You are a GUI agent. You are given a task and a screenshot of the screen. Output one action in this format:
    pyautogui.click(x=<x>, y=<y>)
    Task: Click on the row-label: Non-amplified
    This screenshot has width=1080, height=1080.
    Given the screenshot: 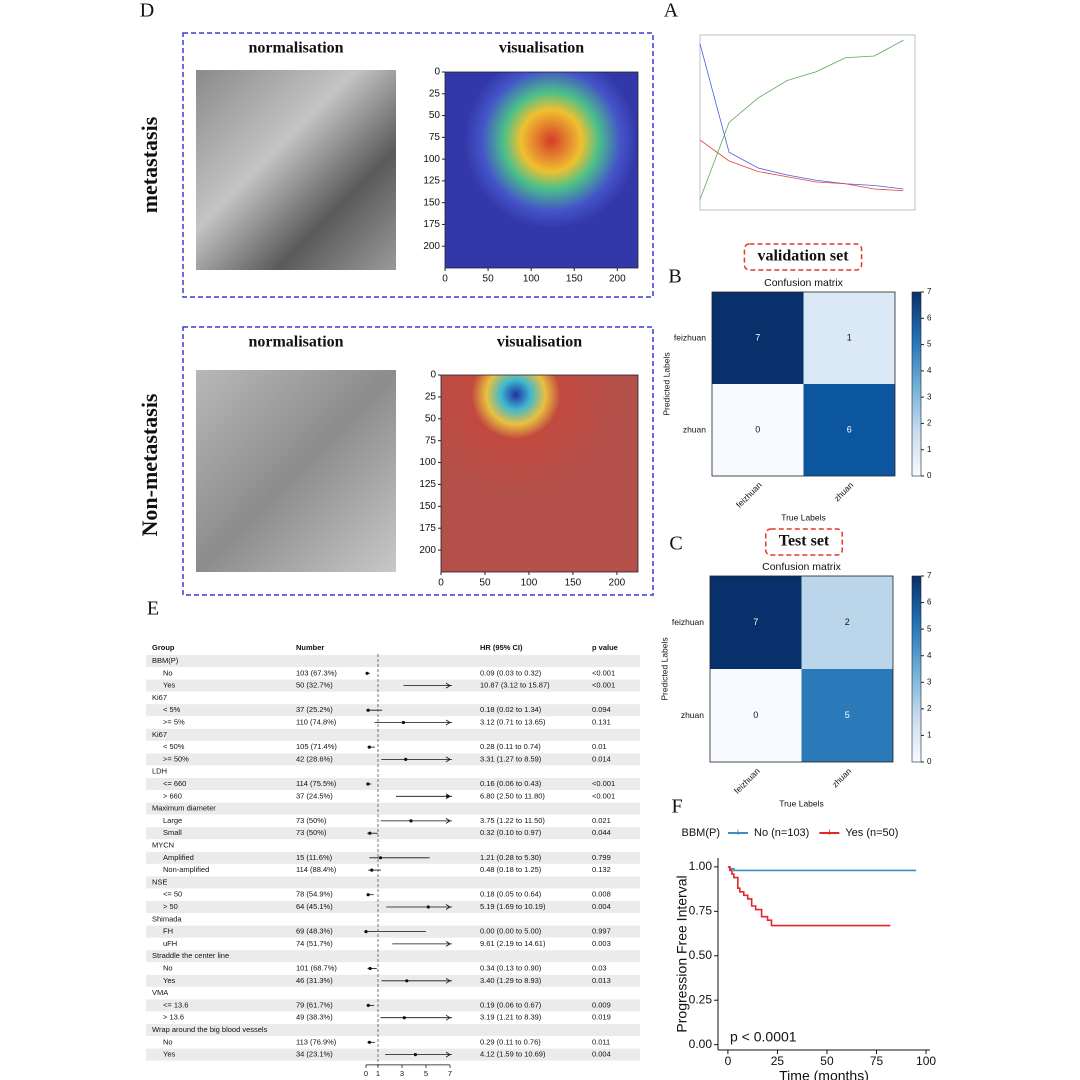 What is the action you would take?
    pyautogui.click(x=186, y=869)
    